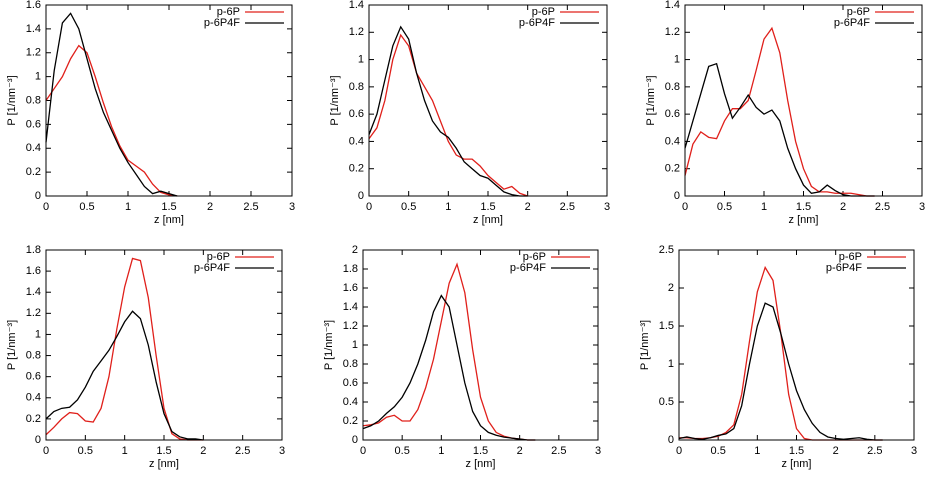 Image resolution: width=926 pixels, height=479 pixels. I want to click on y-tick-label: 2.5, so click(666, 250).